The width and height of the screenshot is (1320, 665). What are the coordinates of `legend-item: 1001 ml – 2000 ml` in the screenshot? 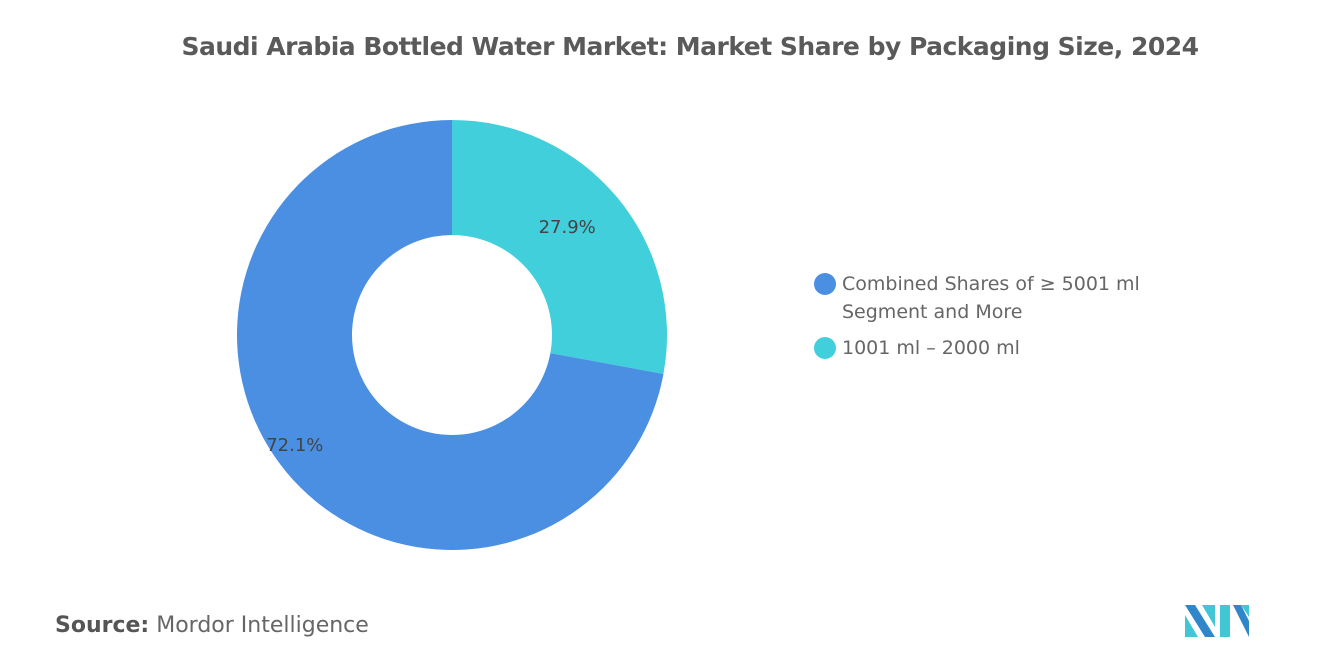 It's located at (988, 348).